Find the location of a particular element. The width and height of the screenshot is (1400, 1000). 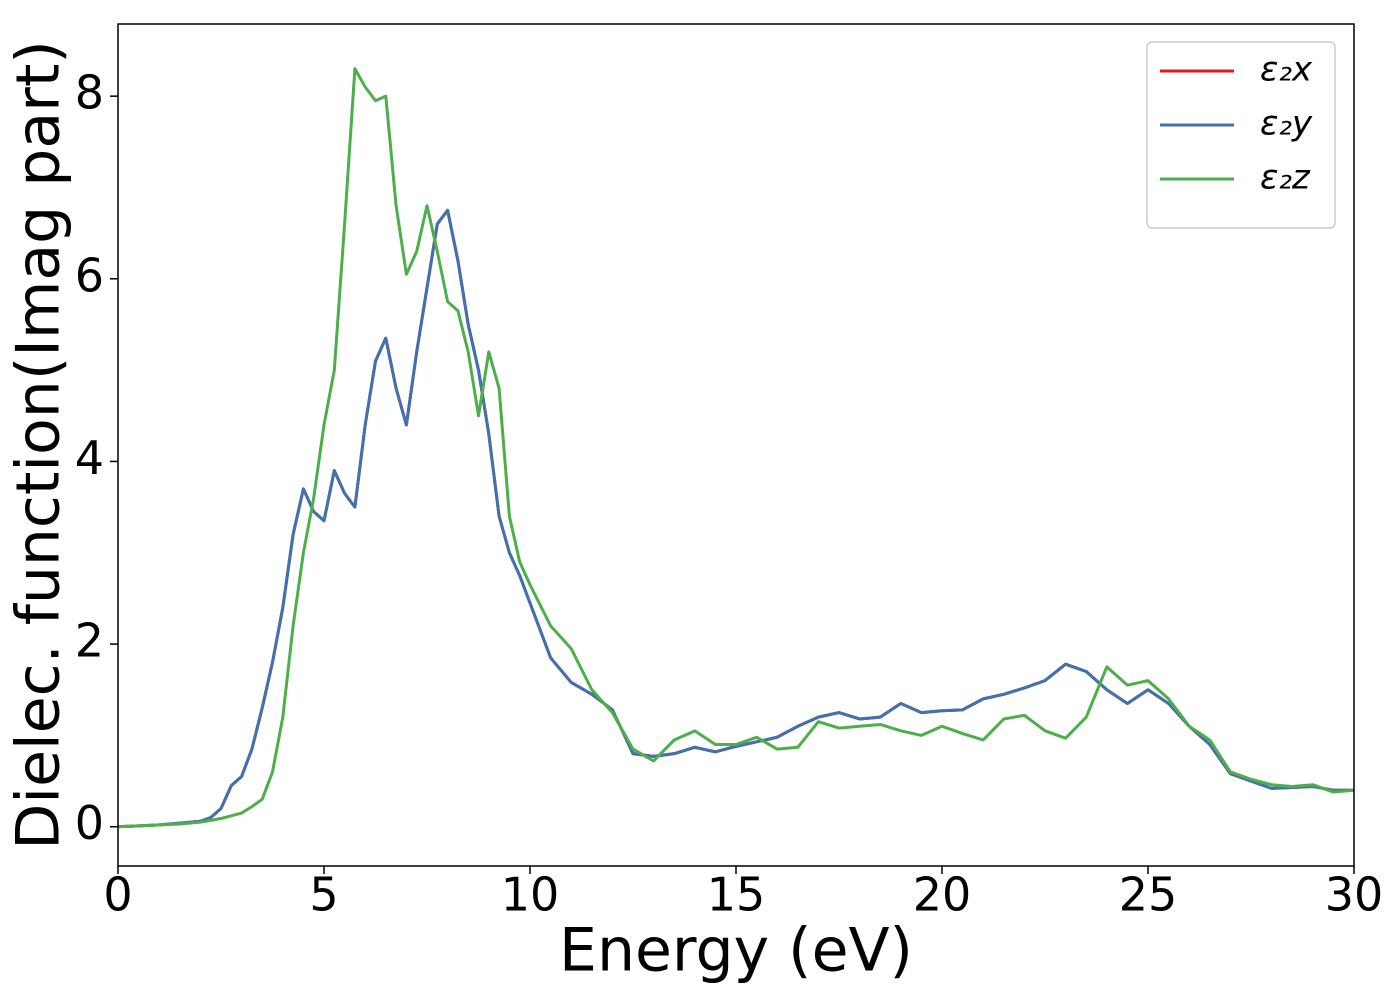

y-tick-label: 0 is located at coordinates (89, 823).